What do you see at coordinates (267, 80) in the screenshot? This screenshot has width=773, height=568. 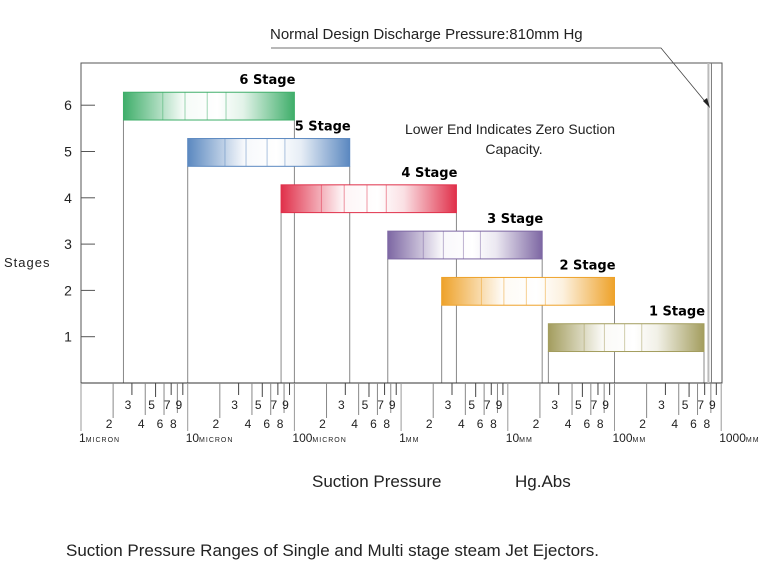 I see `stage-label: 6 Stage` at bounding box center [267, 80].